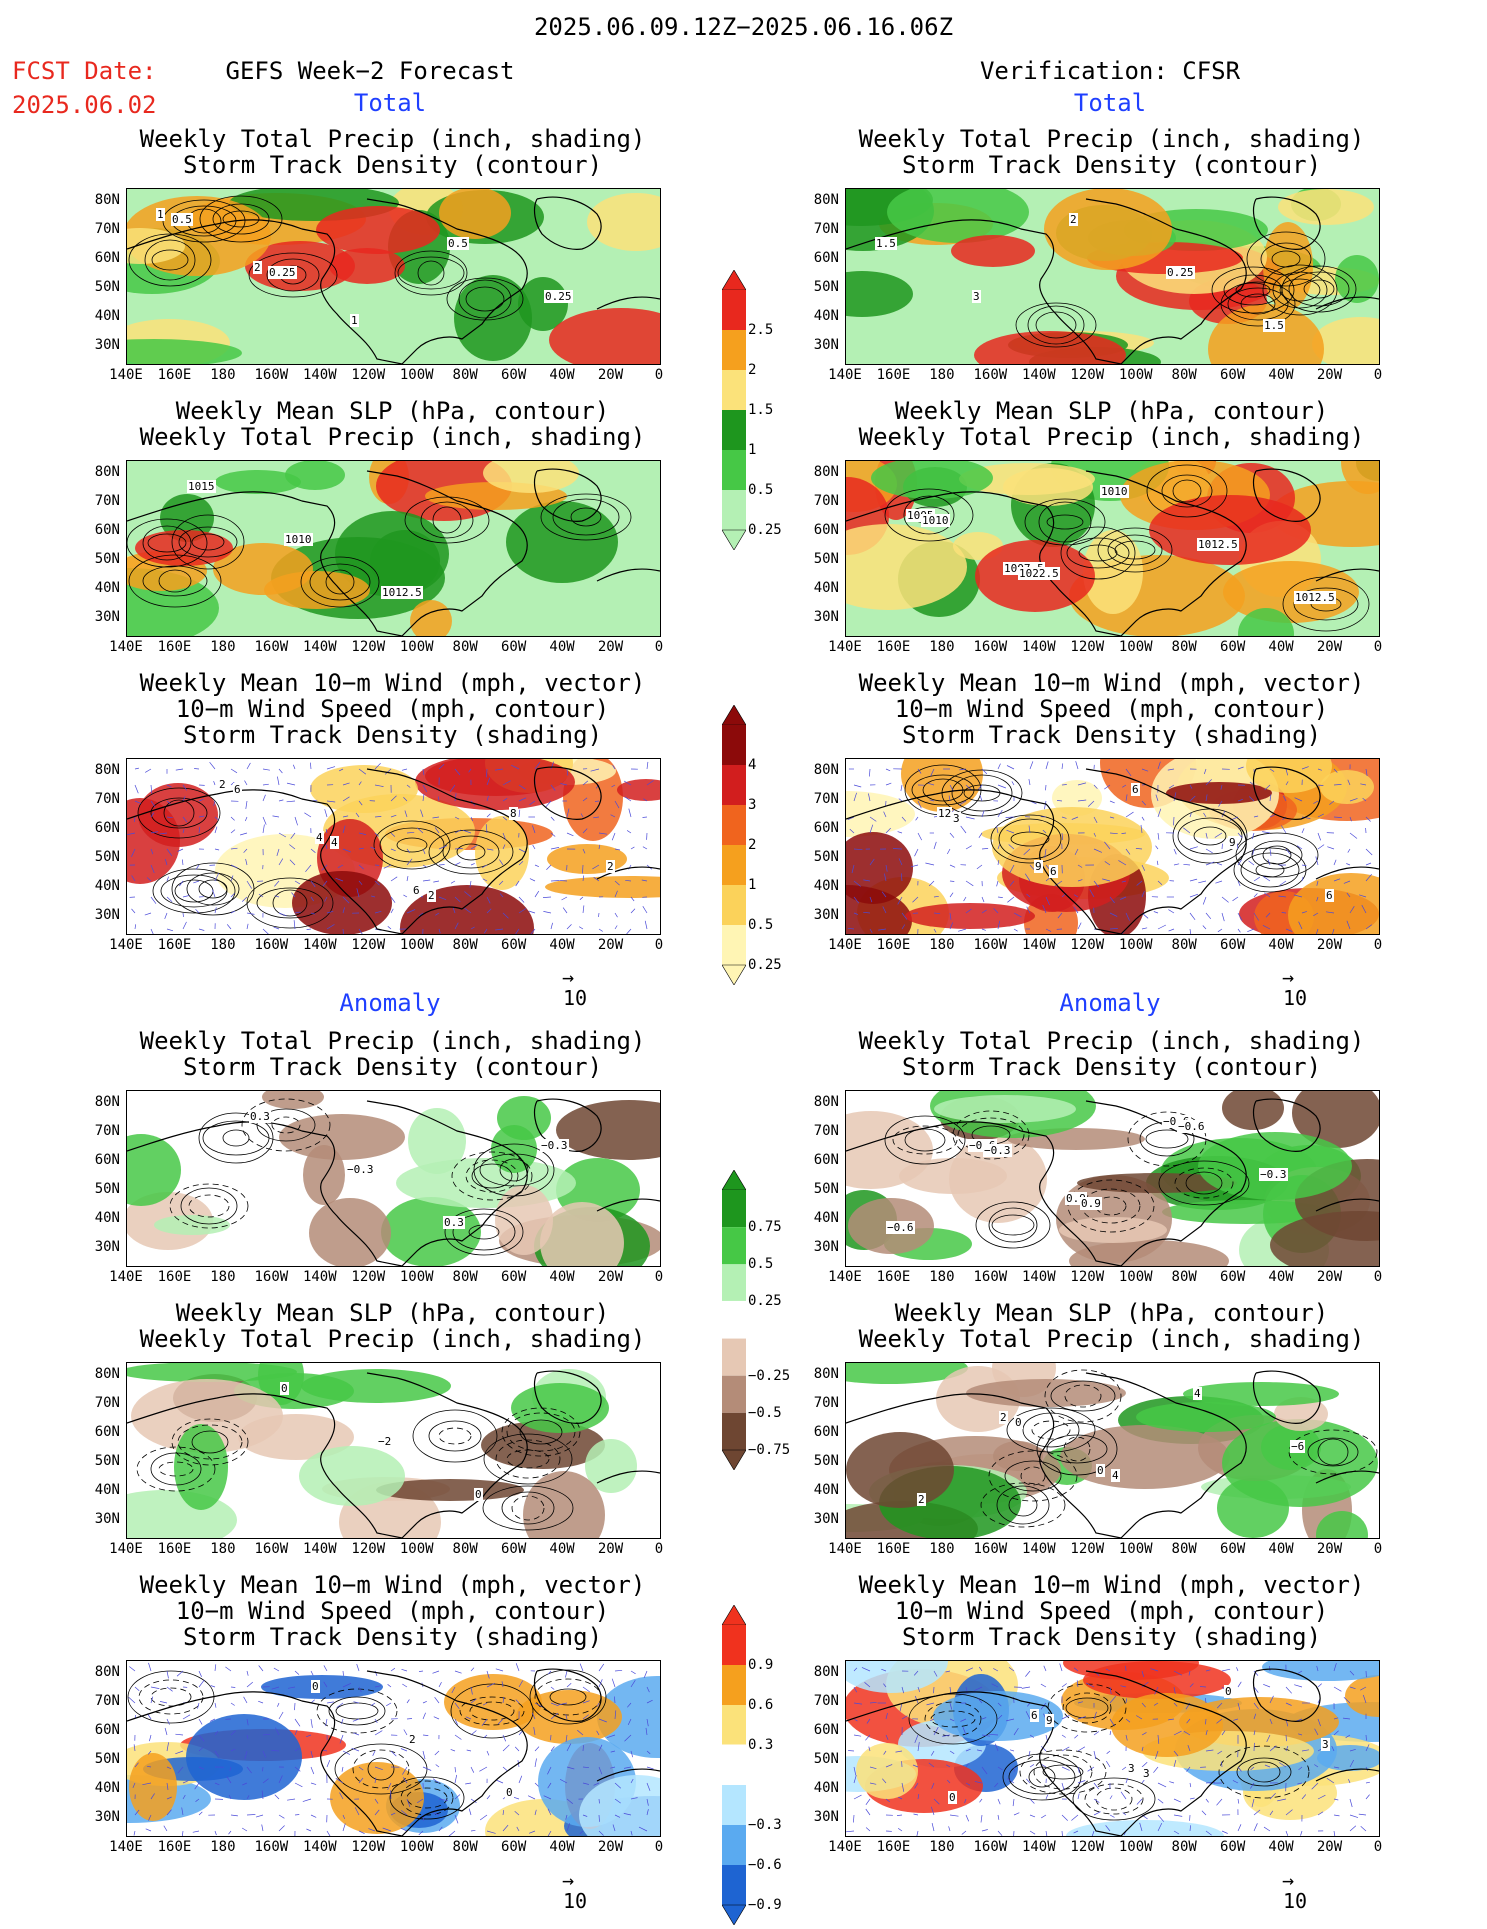 The height and width of the screenshot is (1929, 1487). Describe the element at coordinates (575, 1901) in the screenshot. I see `vector-ref-label-3: 10` at that location.